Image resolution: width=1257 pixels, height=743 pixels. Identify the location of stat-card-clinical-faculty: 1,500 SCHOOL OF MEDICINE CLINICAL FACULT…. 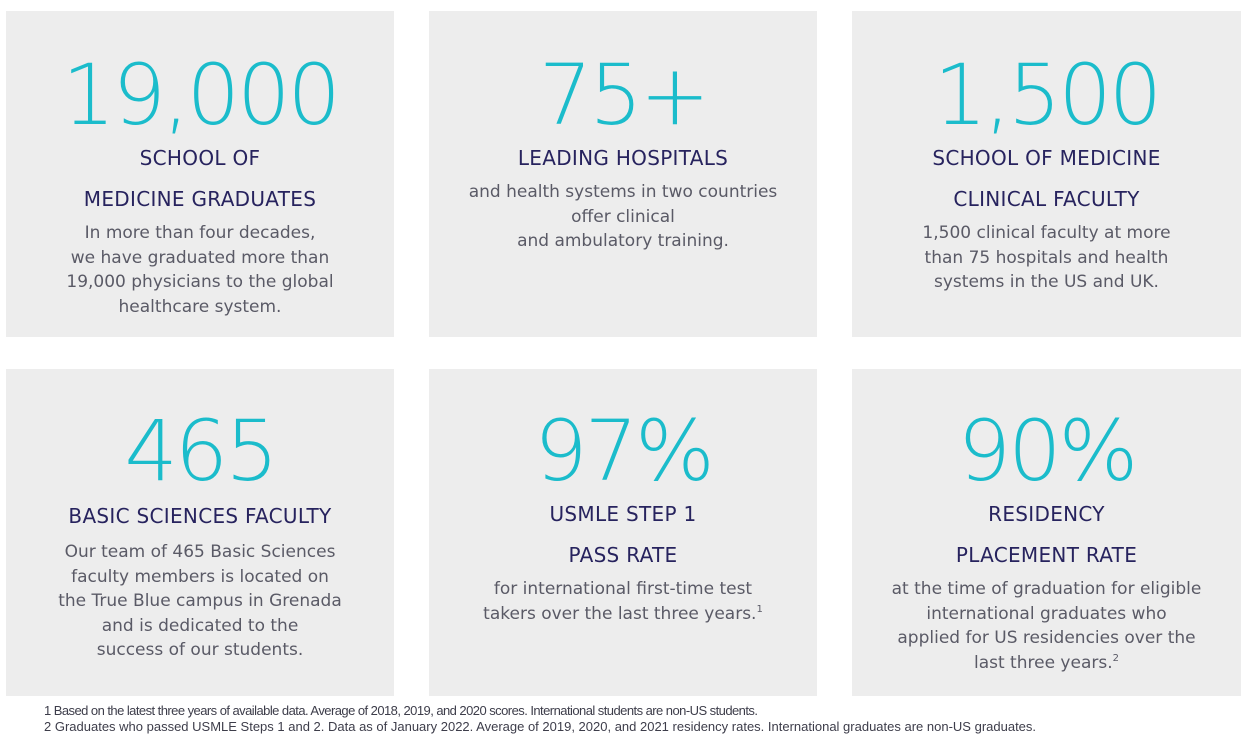
(1046, 174).